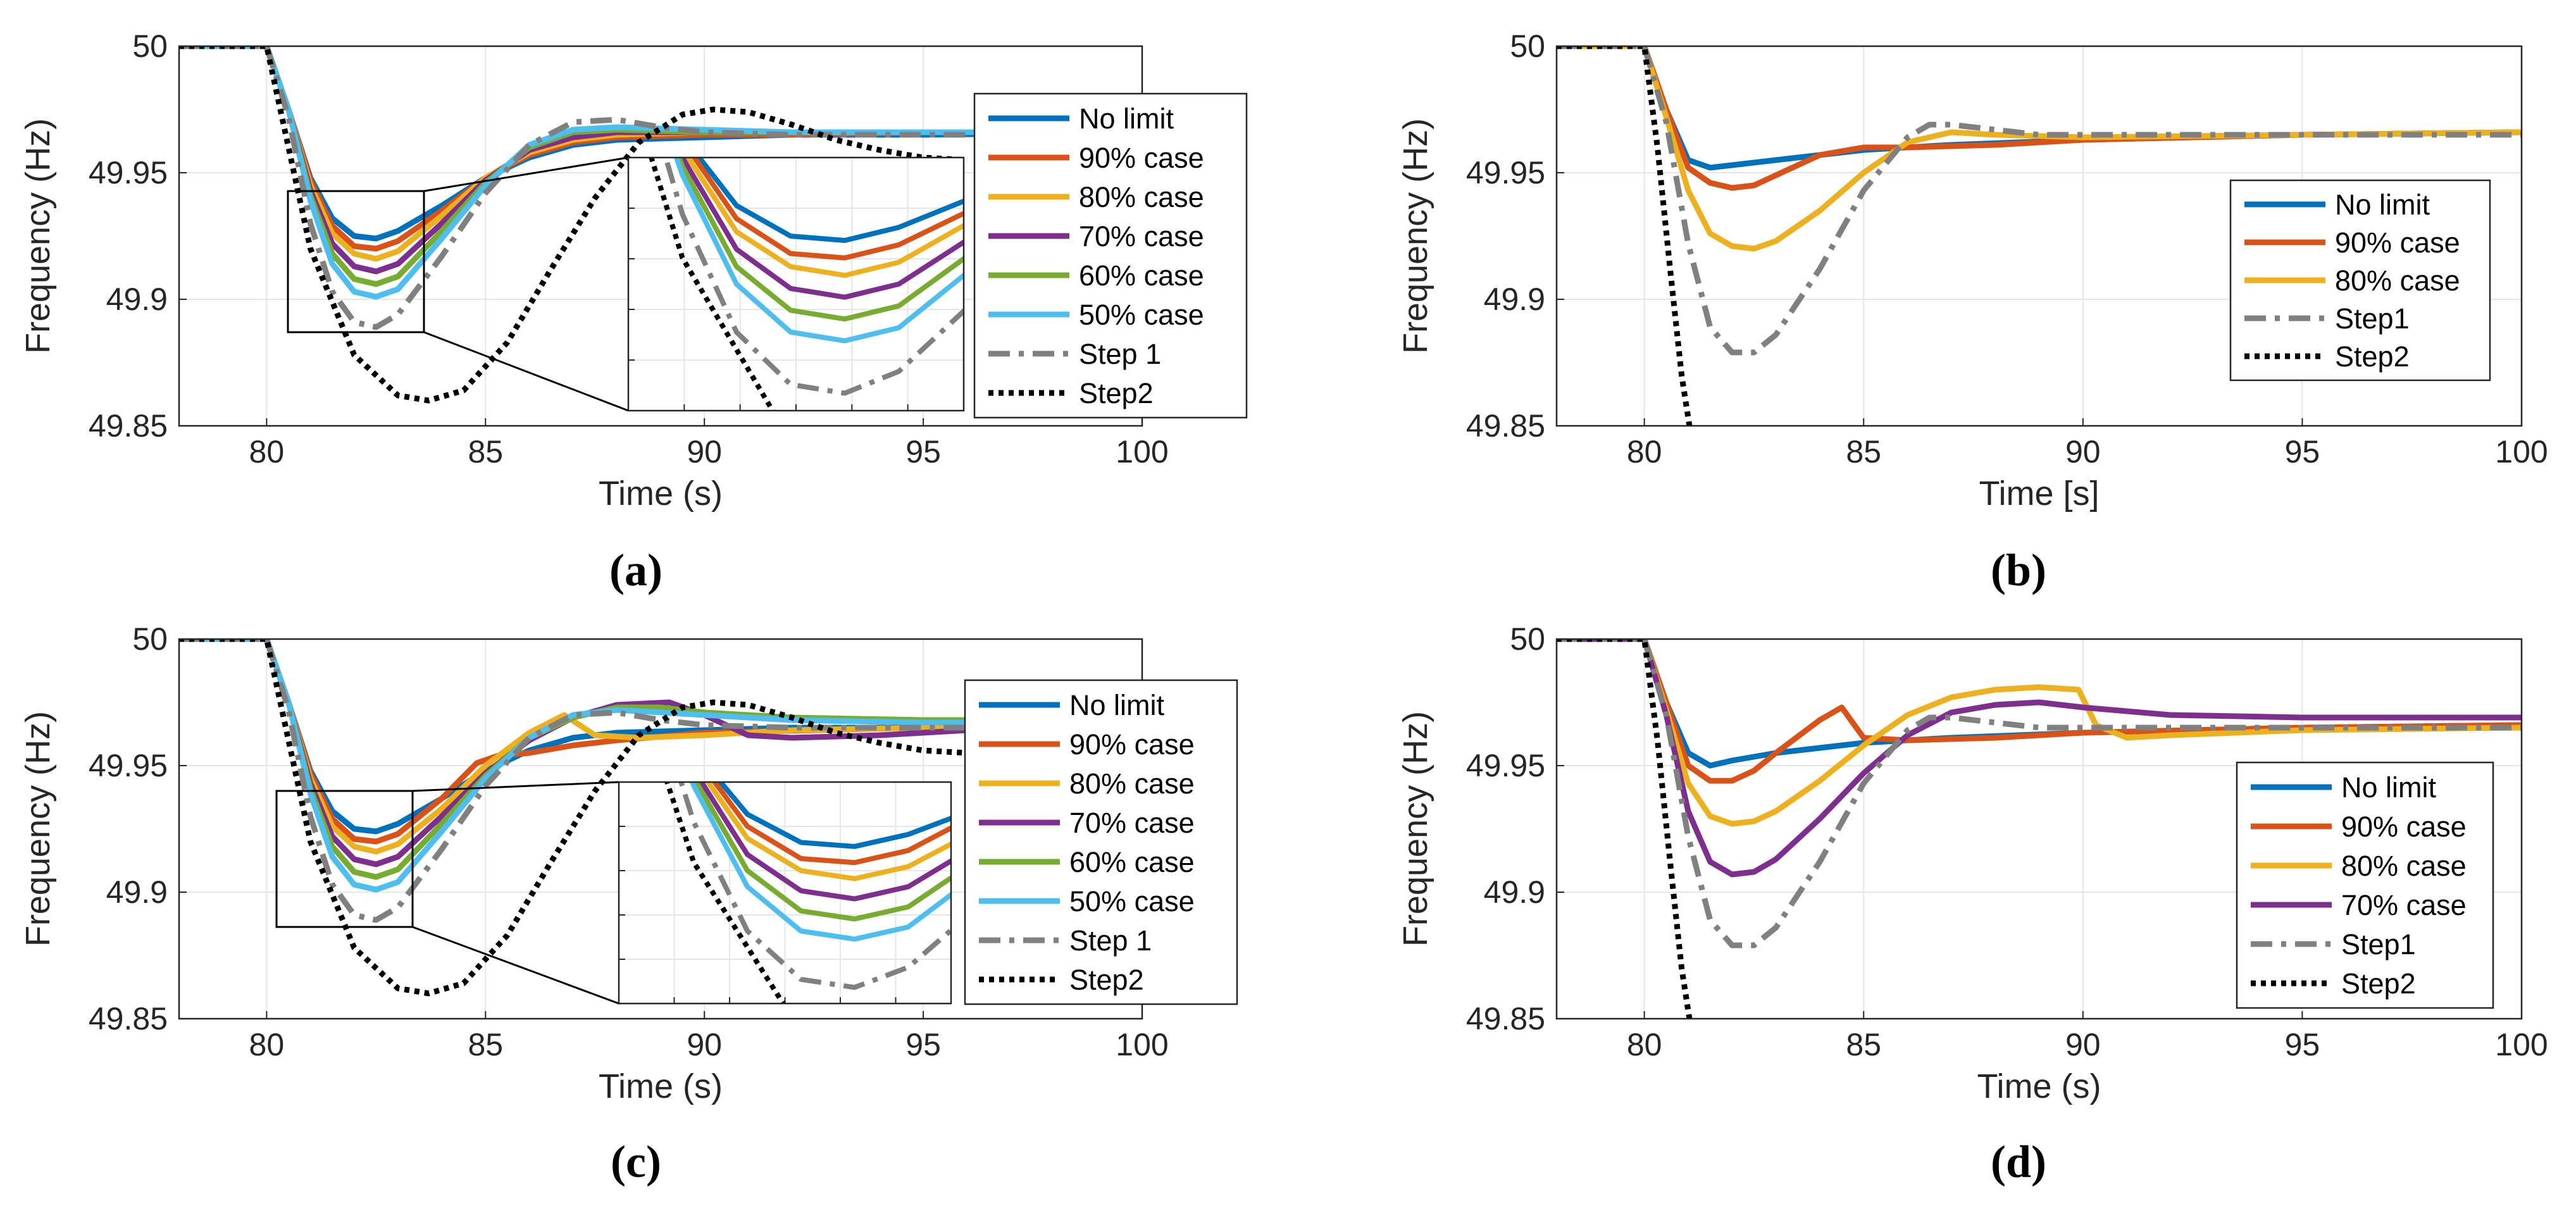 The image size is (2576, 1206). Describe the element at coordinates (2018, 570) in the screenshot. I see `panel-caption: (b)` at that location.